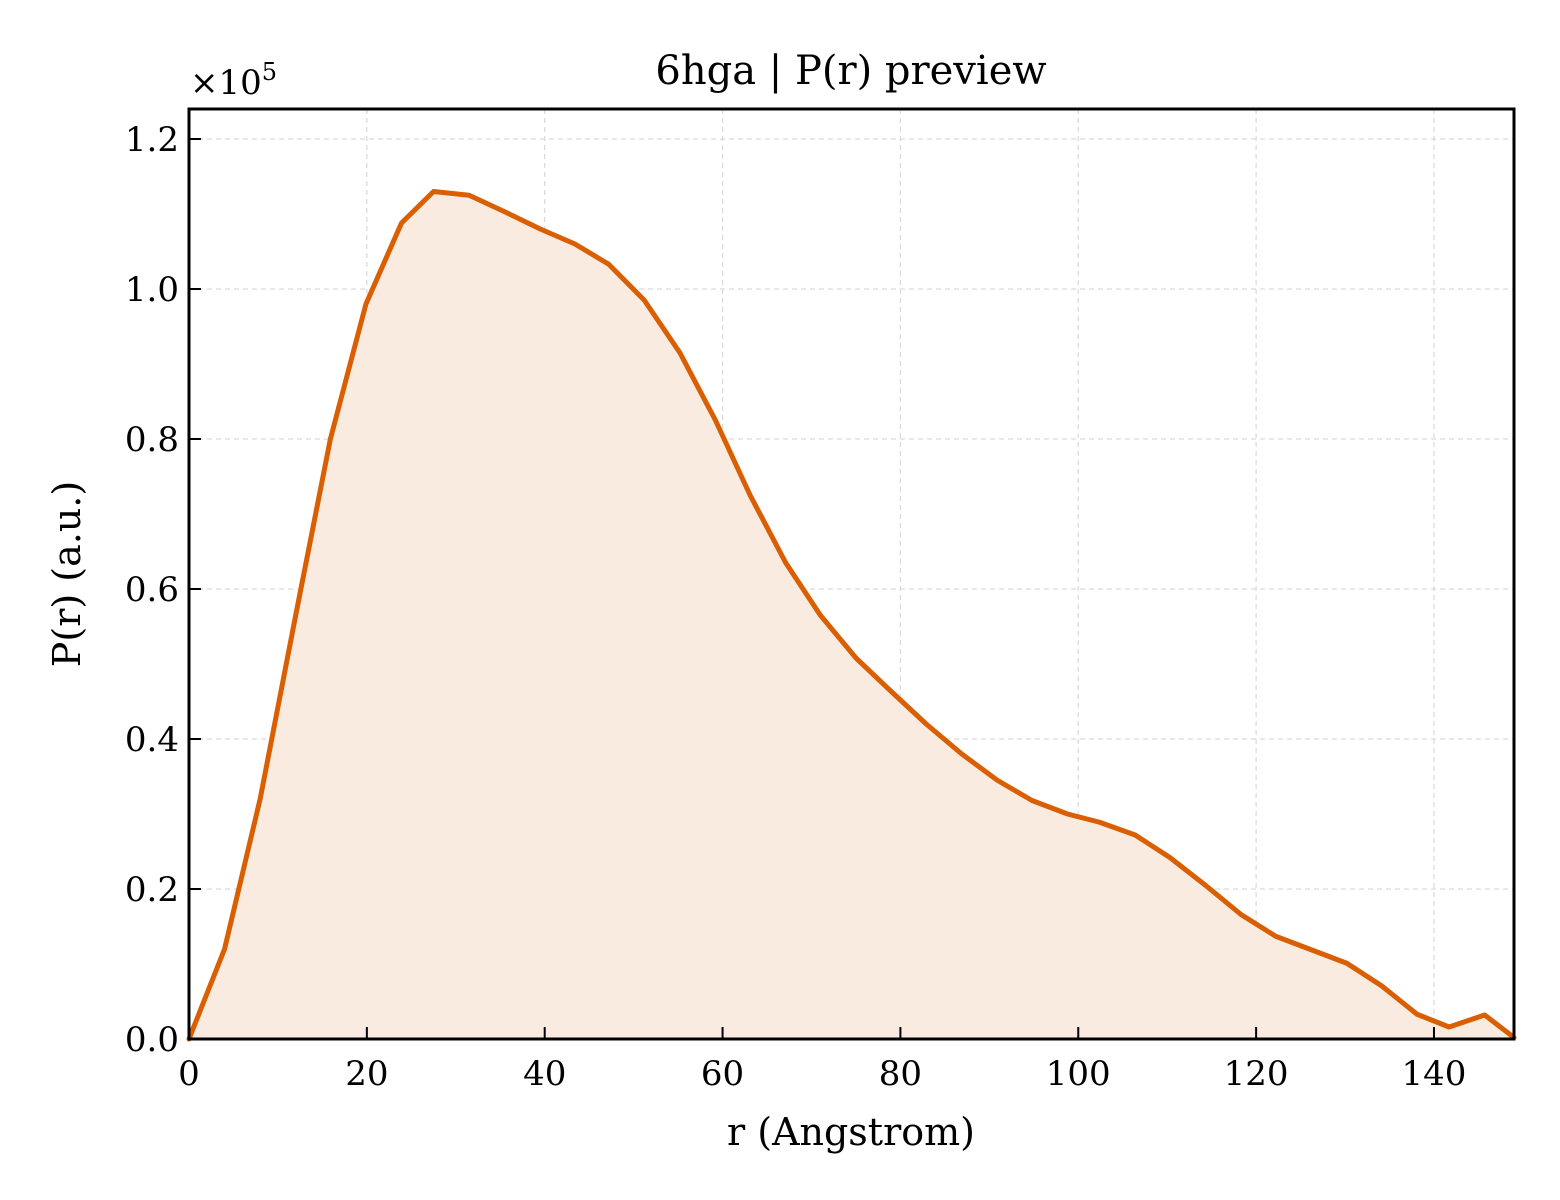 The width and height of the screenshot is (1560, 1200). I want to click on y-tick-label: 1.2, so click(152, 140).